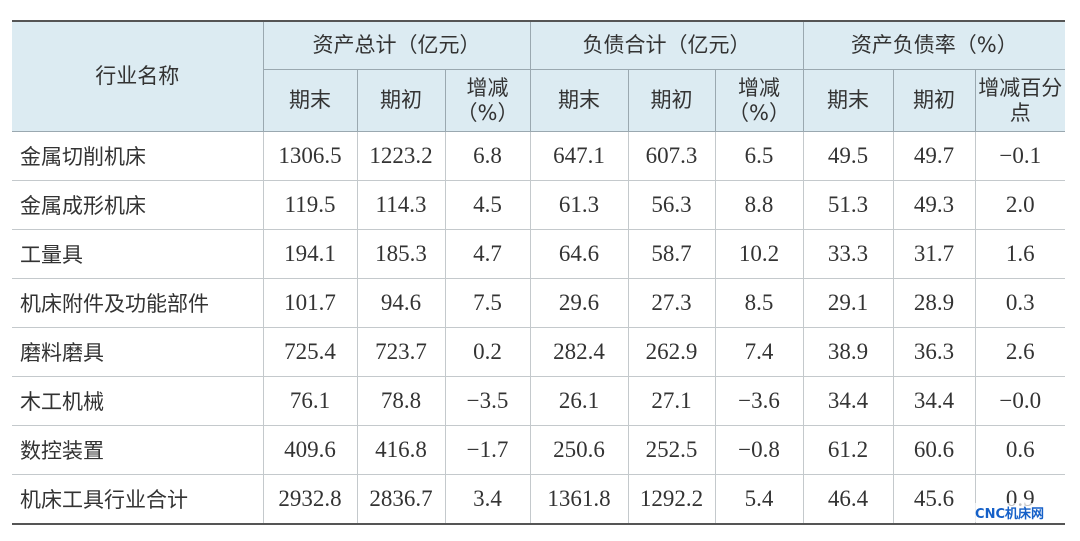 The image size is (1080, 541). Describe the element at coordinates (1020, 254) in the screenshot. I see `cell: 1.6` at that location.